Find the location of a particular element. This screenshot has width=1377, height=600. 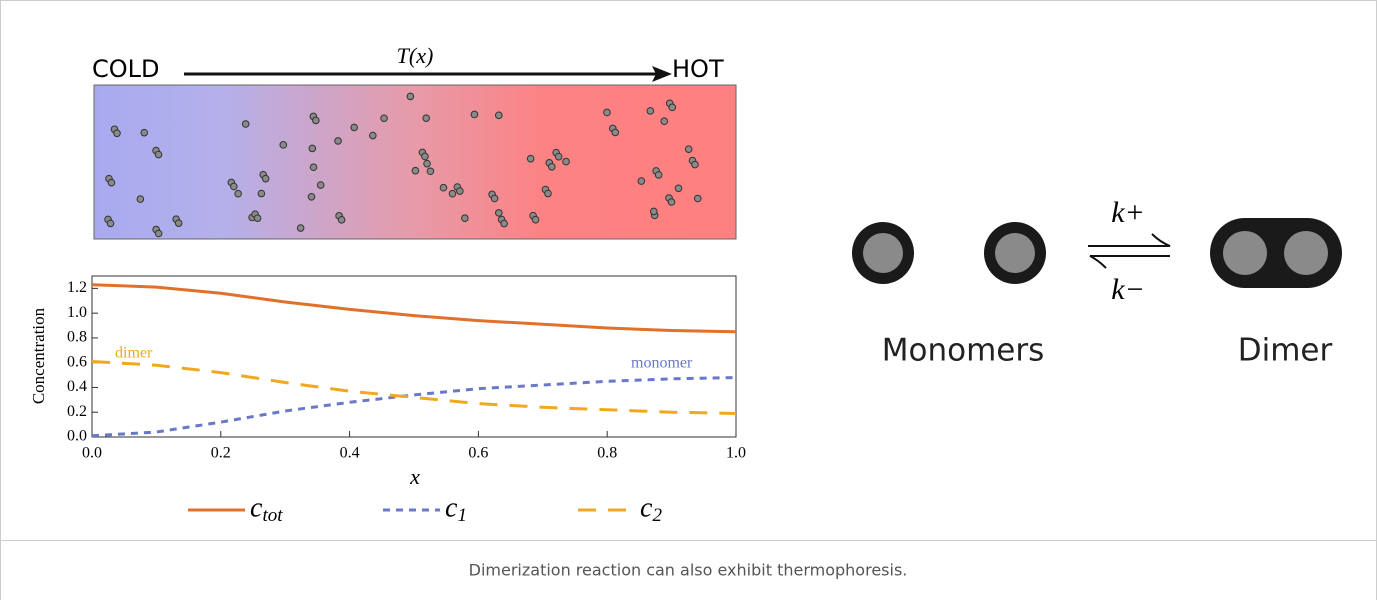

x-tick-label: 0.8 is located at coordinates (607, 453).